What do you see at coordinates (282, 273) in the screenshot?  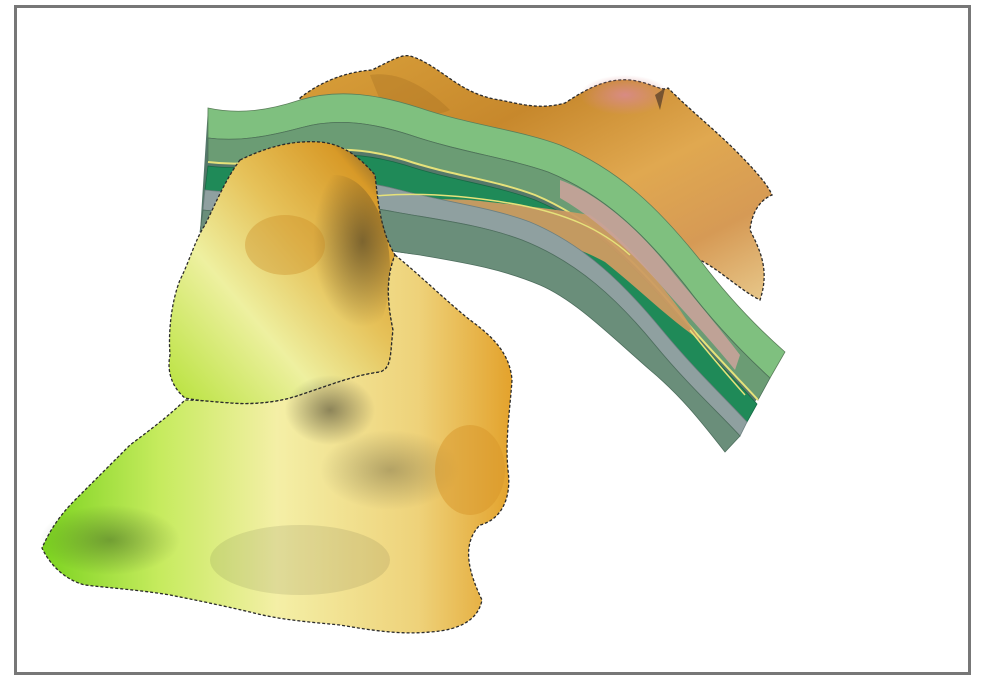 I see `middle-hill-surface` at bounding box center [282, 273].